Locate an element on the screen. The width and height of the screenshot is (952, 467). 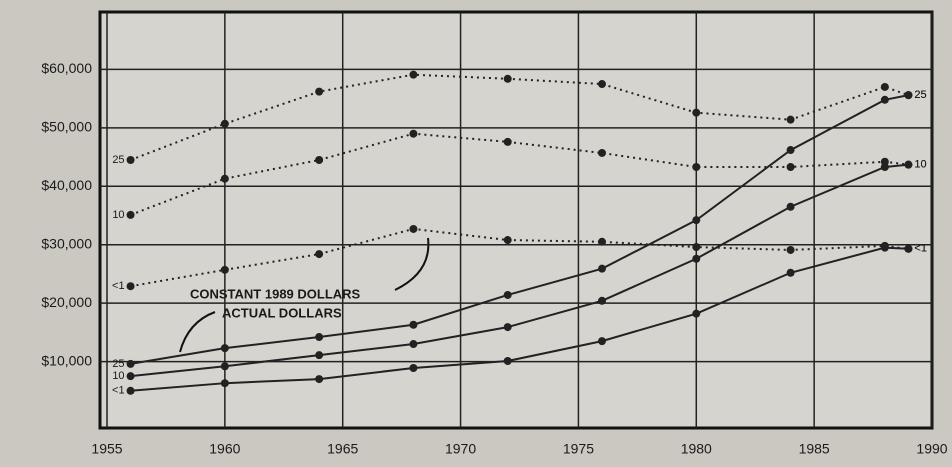
x-tick-label: 1965 is located at coordinates (342, 449).